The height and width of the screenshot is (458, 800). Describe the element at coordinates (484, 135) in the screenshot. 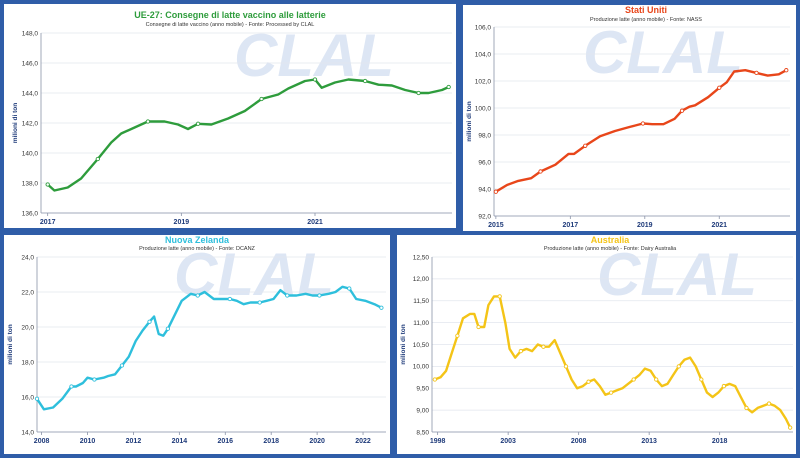

I see `y-tick-label: 98,0` at that location.